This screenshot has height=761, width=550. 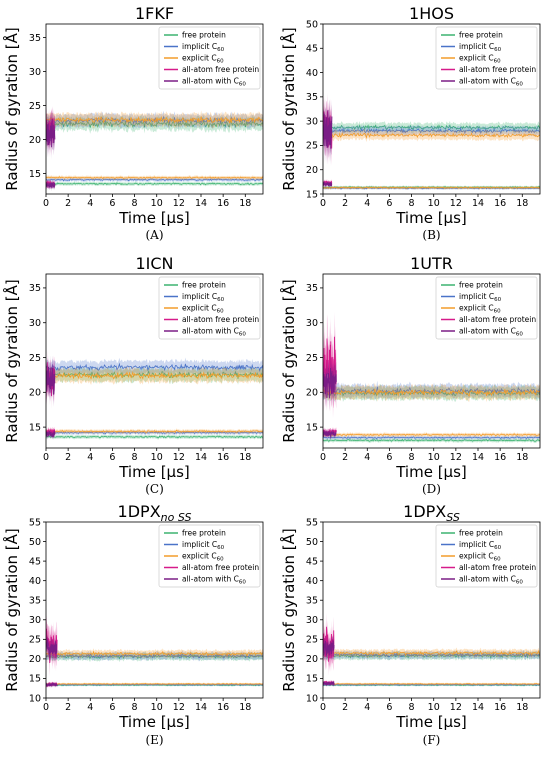 What do you see at coordinates (35, 561) in the screenshot?
I see `y-tick-label: 45` at bounding box center [35, 561].